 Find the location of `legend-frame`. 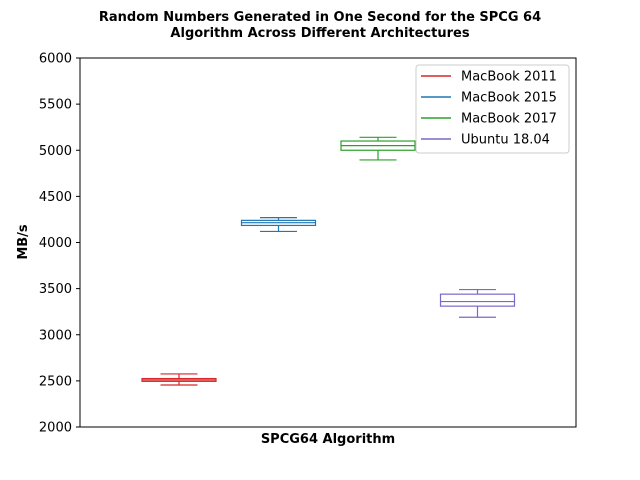

legend-frame is located at coordinates (492, 109).